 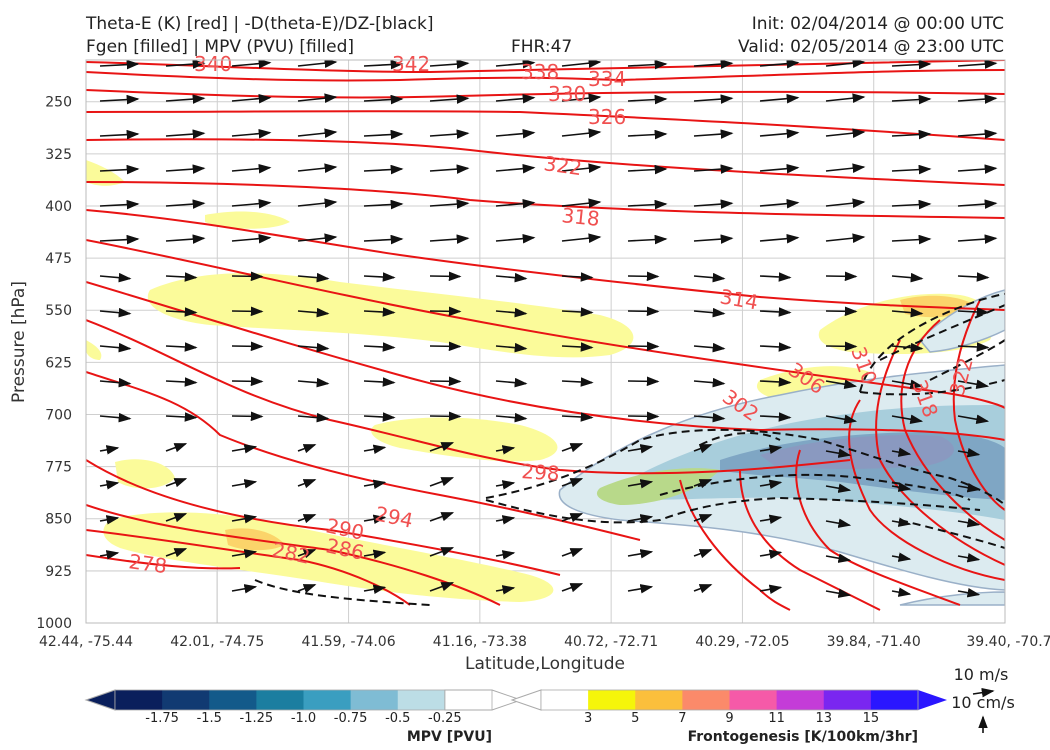 What do you see at coordinates (54, 624) in the screenshot?
I see `y-tick-label: 1000` at bounding box center [54, 624].